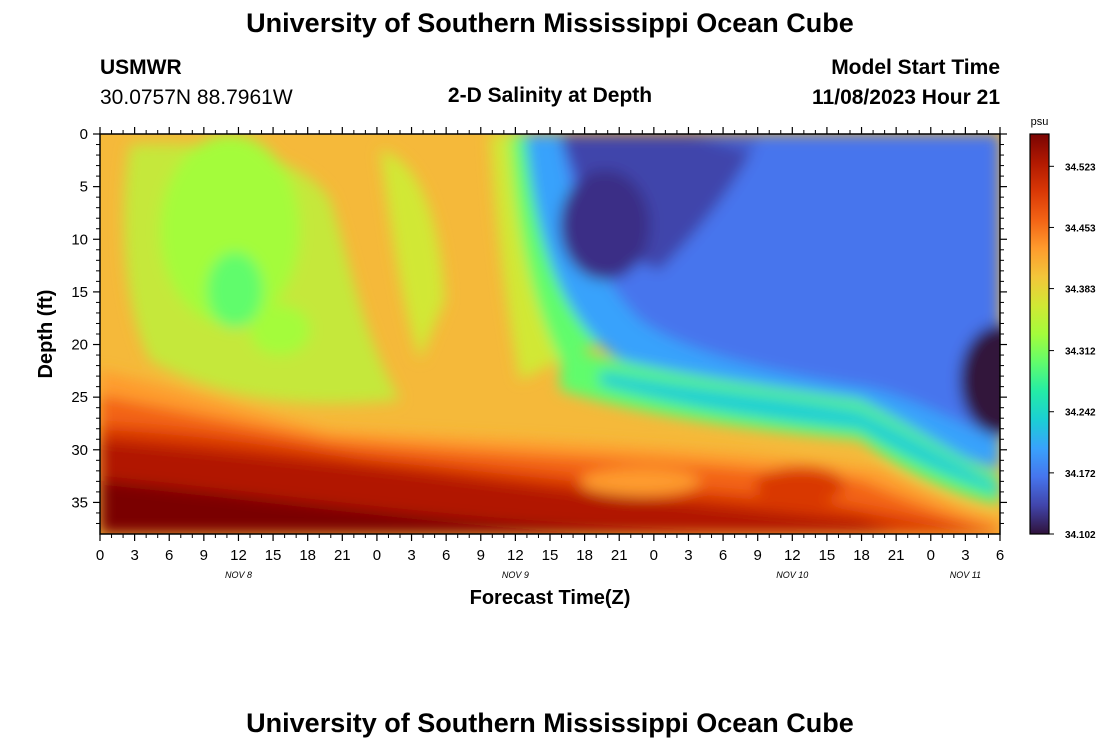 Image resolution: width=1100 pixels, height=750 pixels. I want to click on model-start-value: 11/08/2023 Hour 21, so click(906, 97).